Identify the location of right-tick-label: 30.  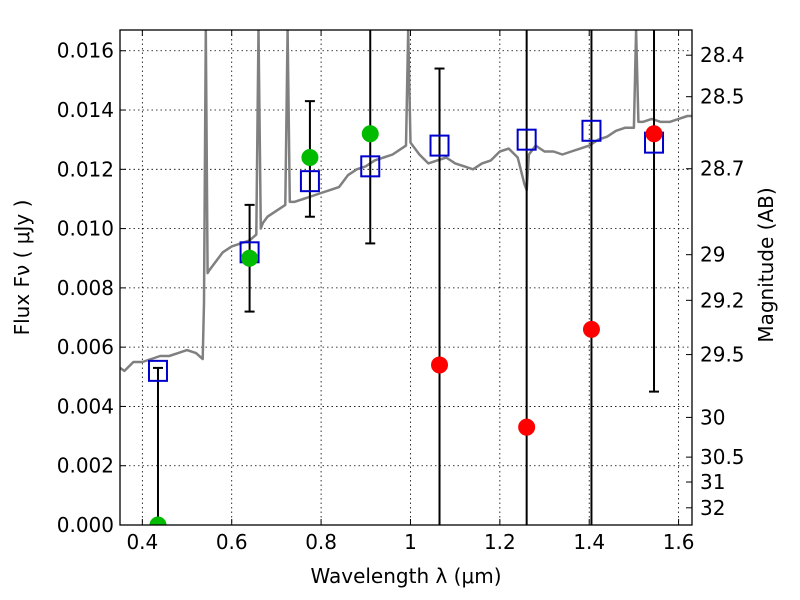
(712, 417).